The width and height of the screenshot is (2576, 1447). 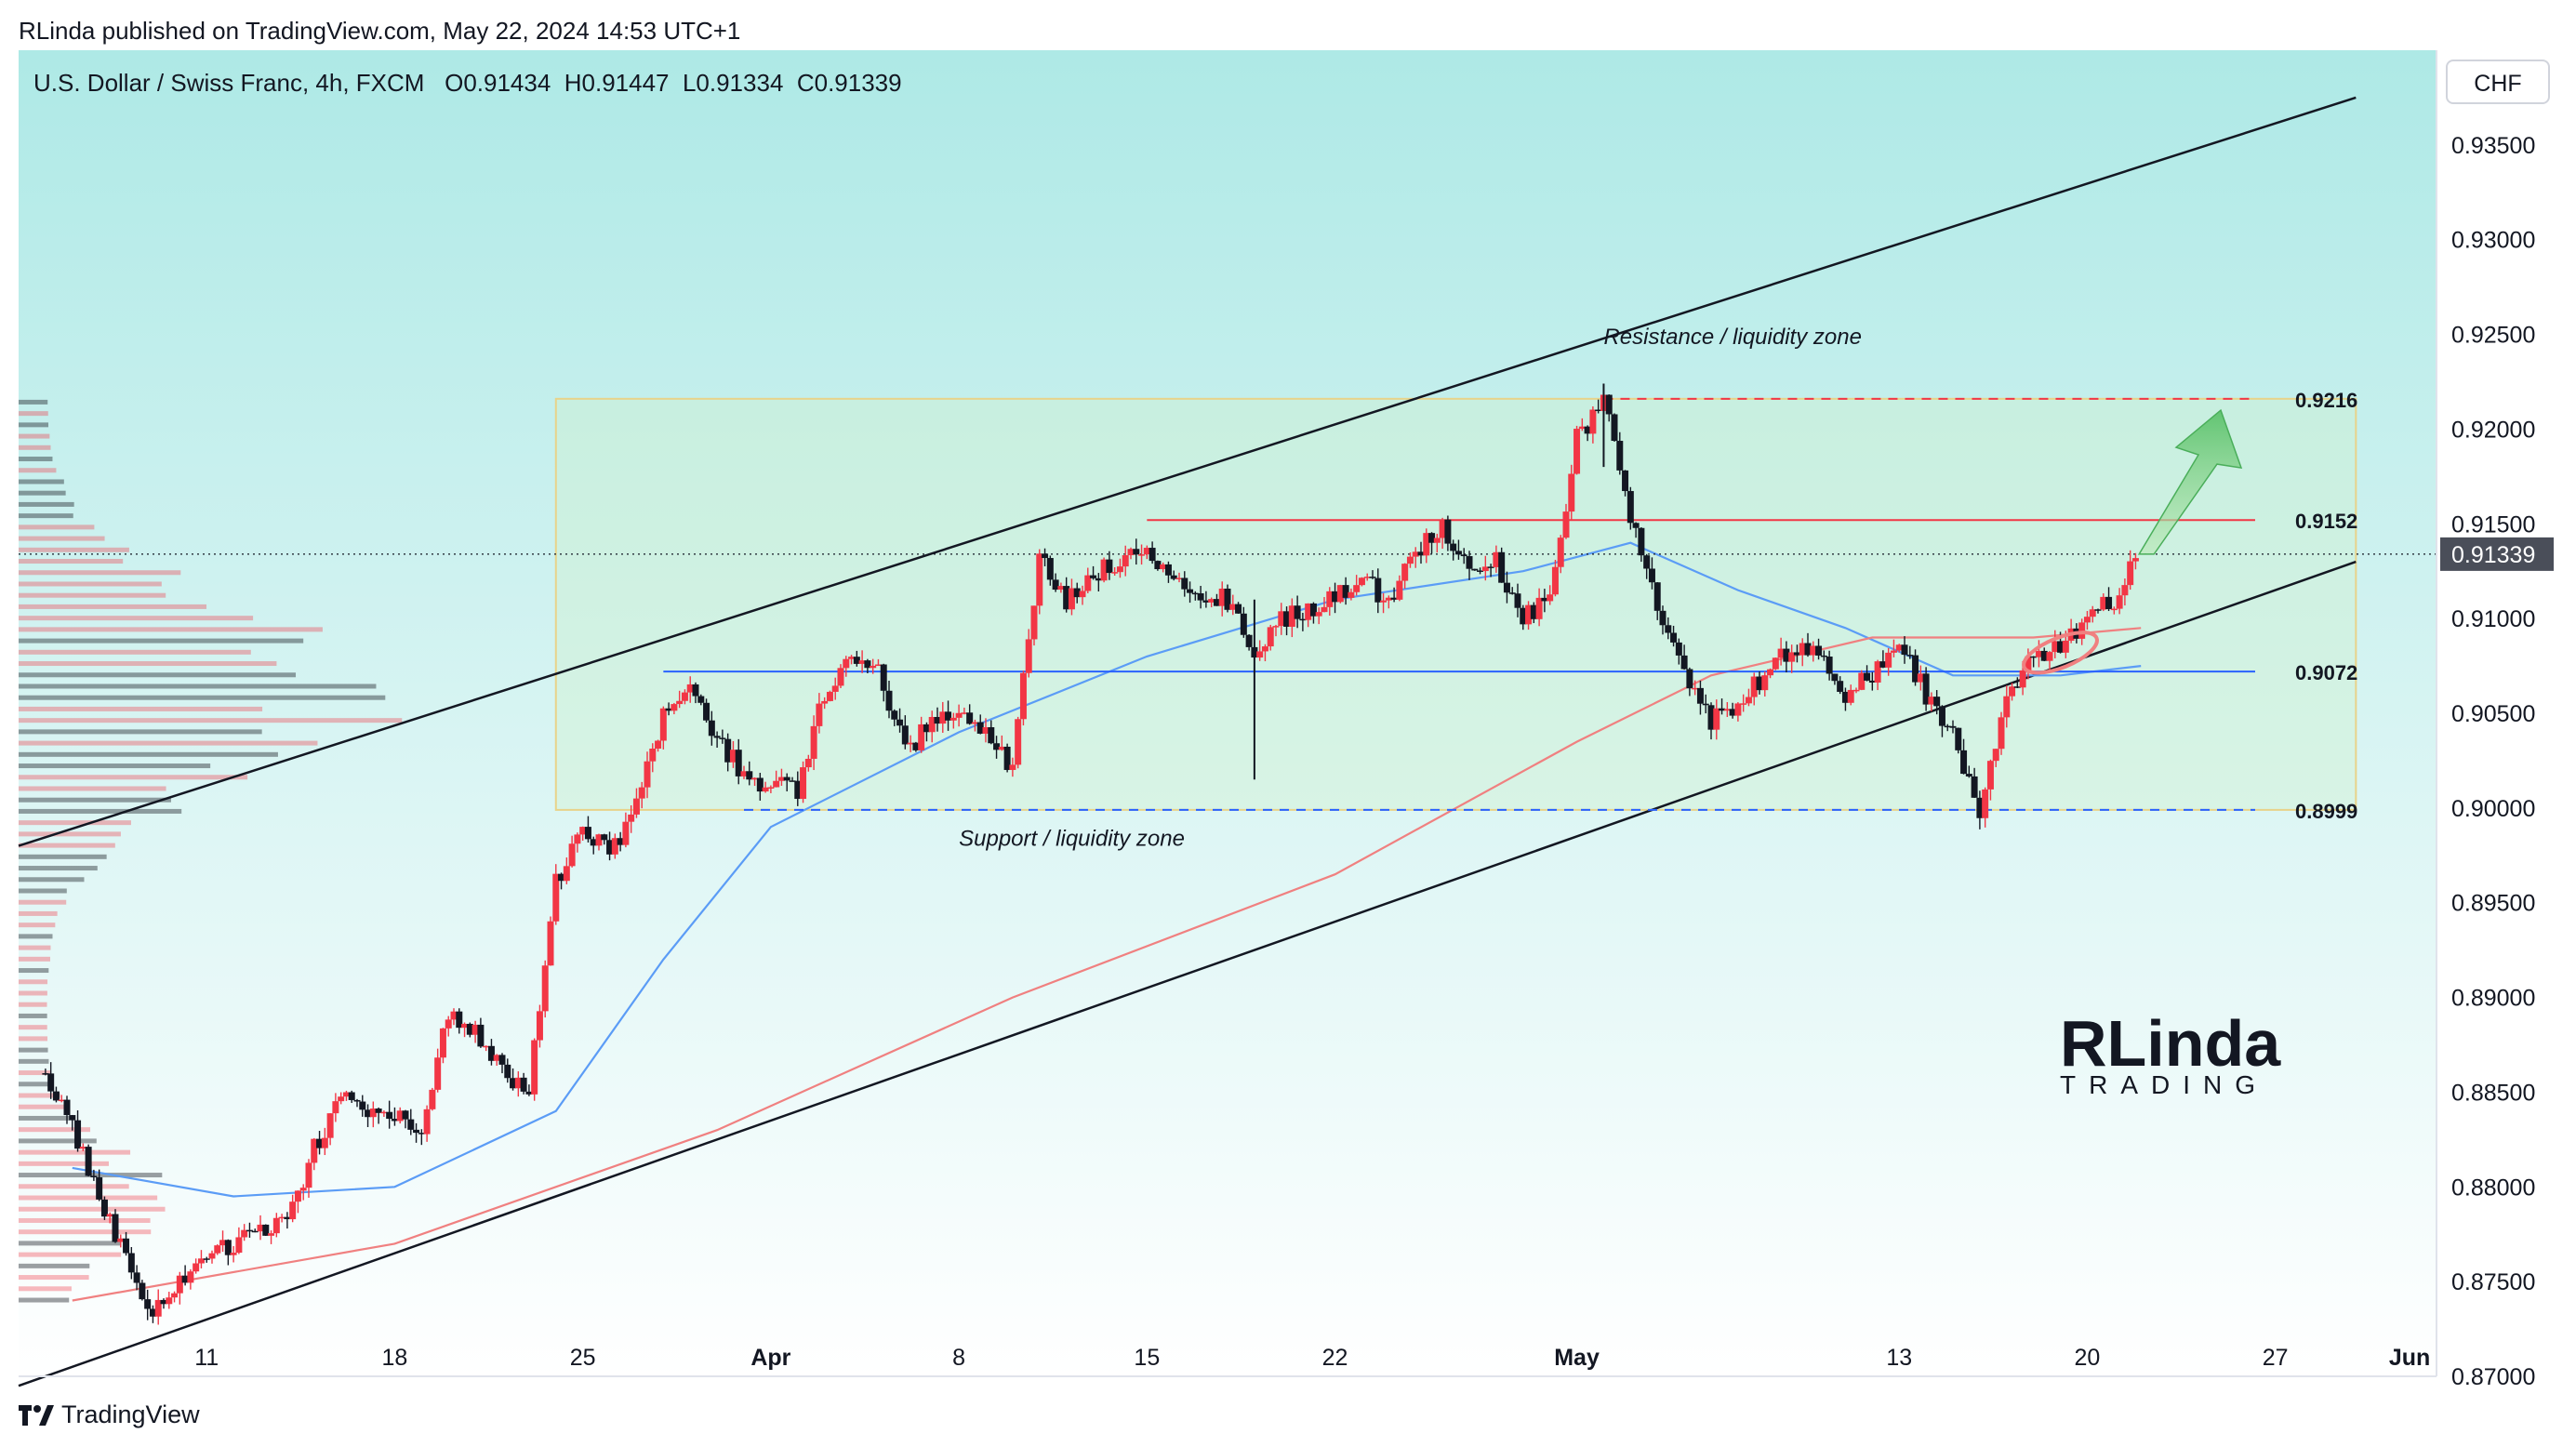 I want to click on symbol-name: U.S. Dollar / Swiss Franc, 4h, FXCM, so click(x=229, y=83).